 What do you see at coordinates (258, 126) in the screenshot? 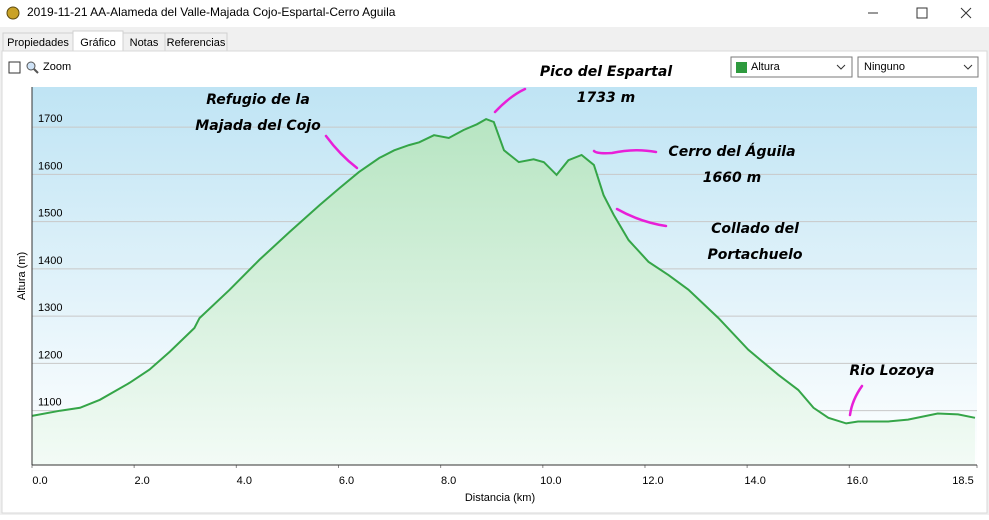
I see `annotation: Majada del Cojo` at bounding box center [258, 126].